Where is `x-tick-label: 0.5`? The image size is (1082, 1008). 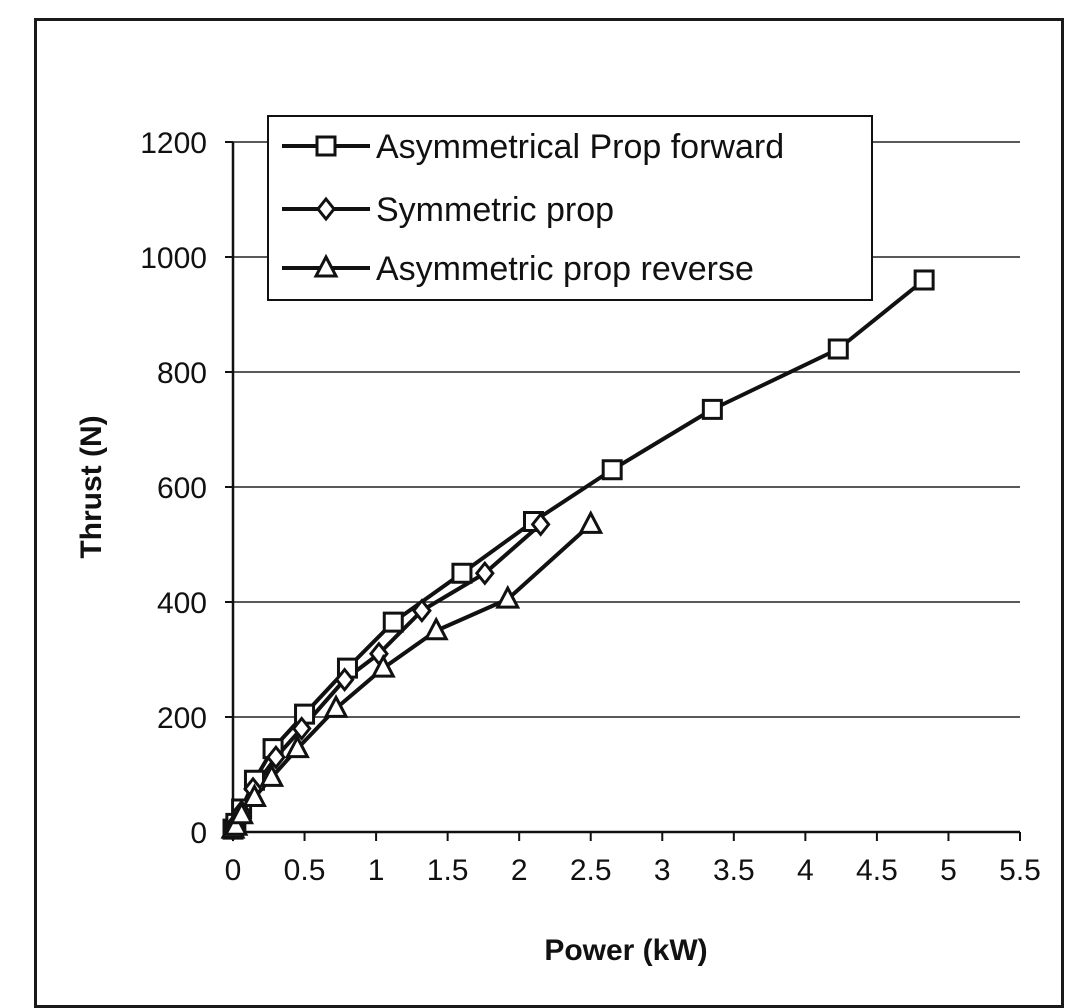 x-tick-label: 0.5 is located at coordinates (305, 870).